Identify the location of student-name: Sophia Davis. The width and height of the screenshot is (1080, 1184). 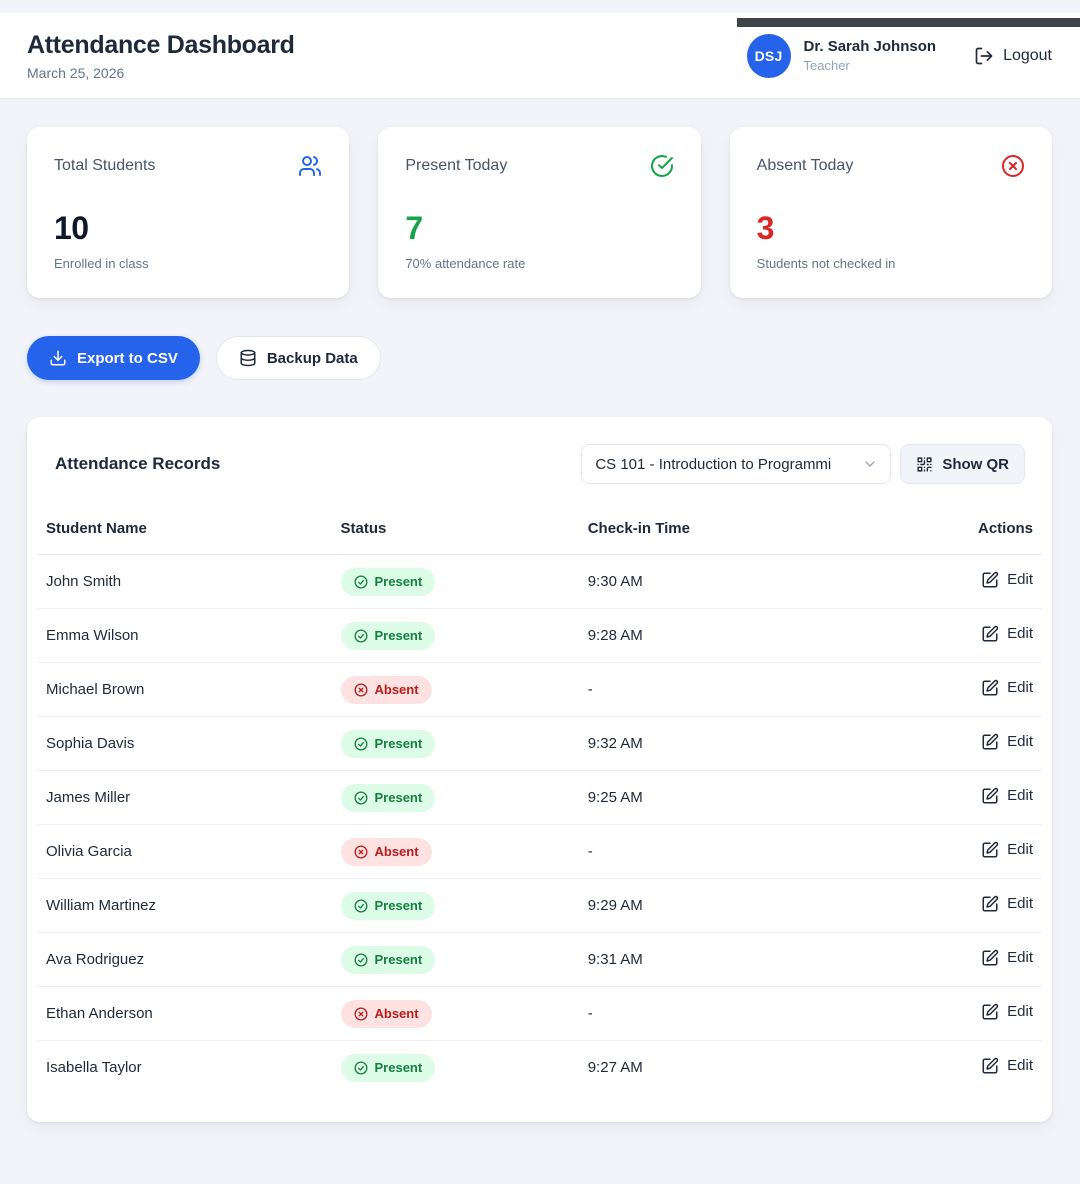
(90, 743).